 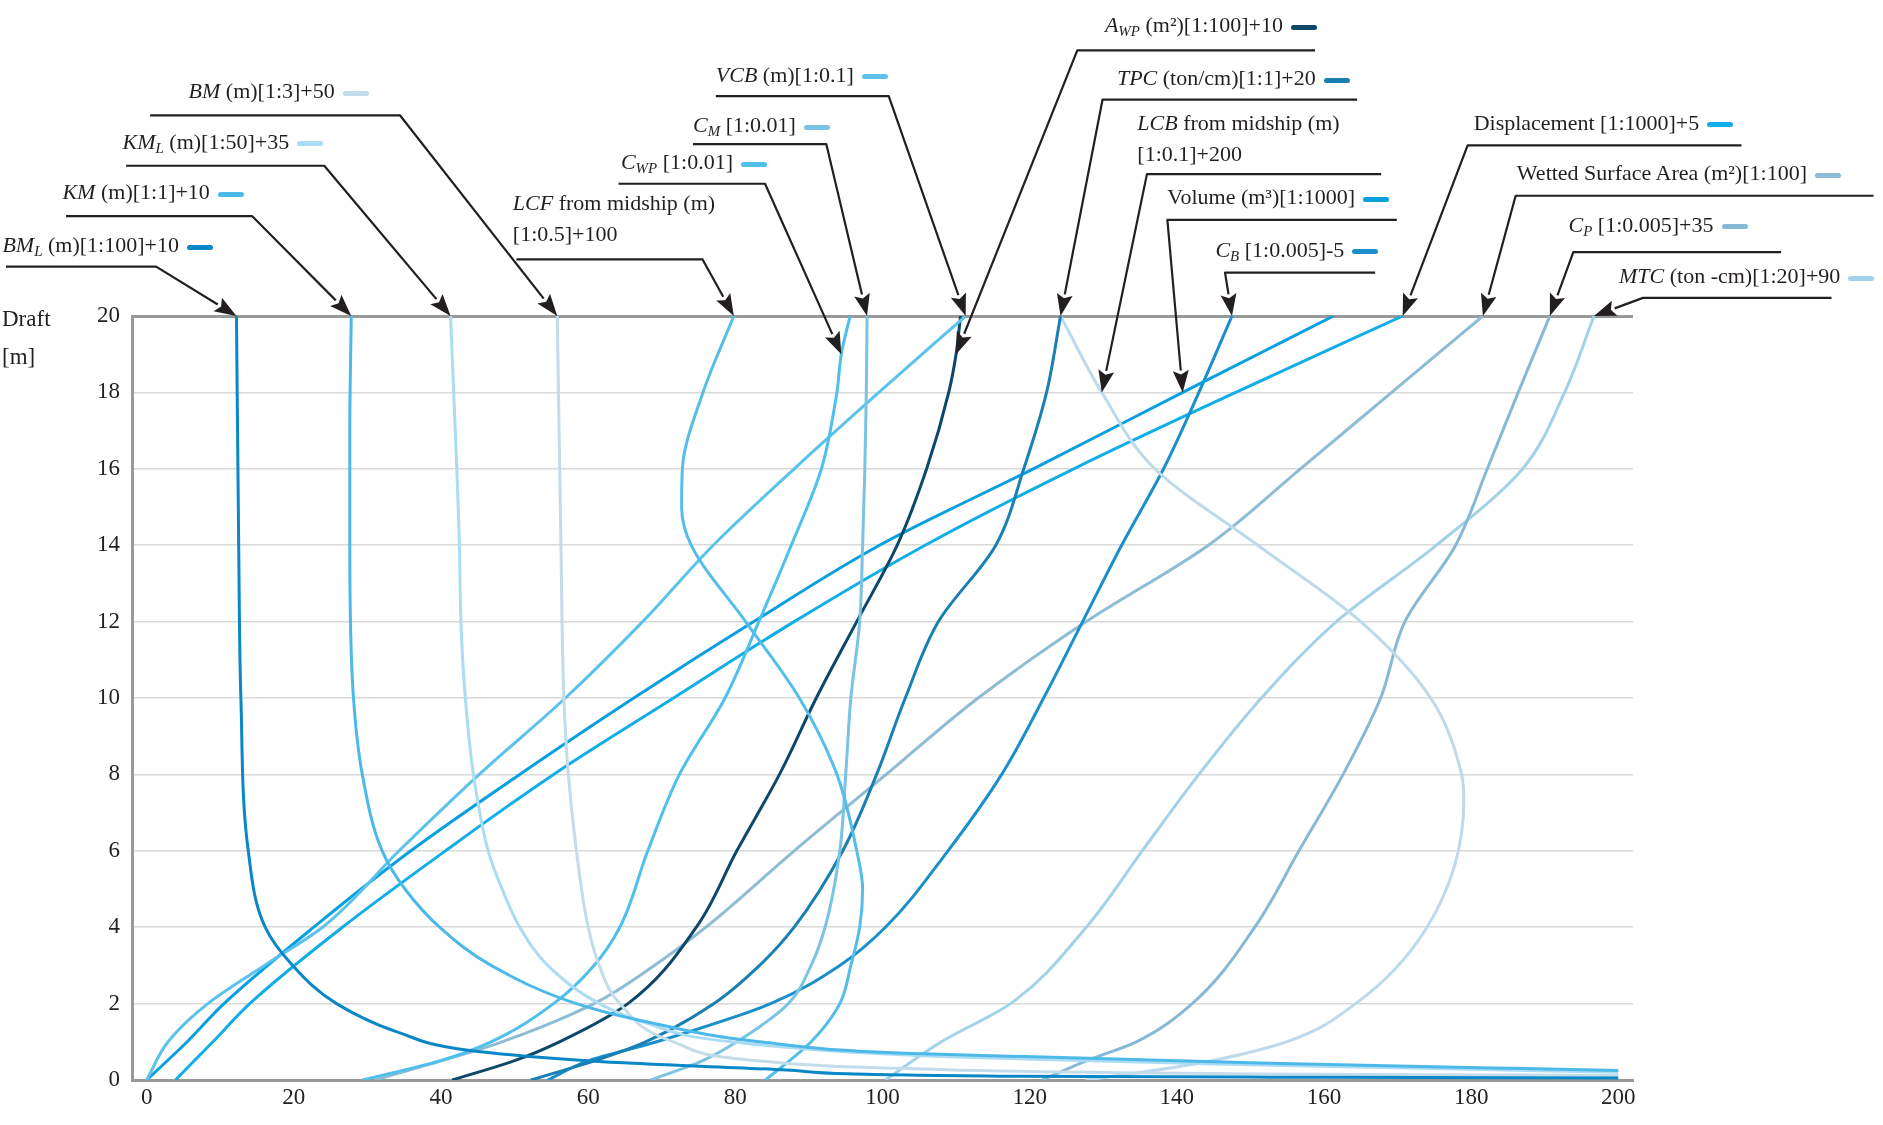 What do you see at coordinates (1216, 78) in the screenshot?
I see `legend-label: TPC (ton/cm)[1:1]+20` at bounding box center [1216, 78].